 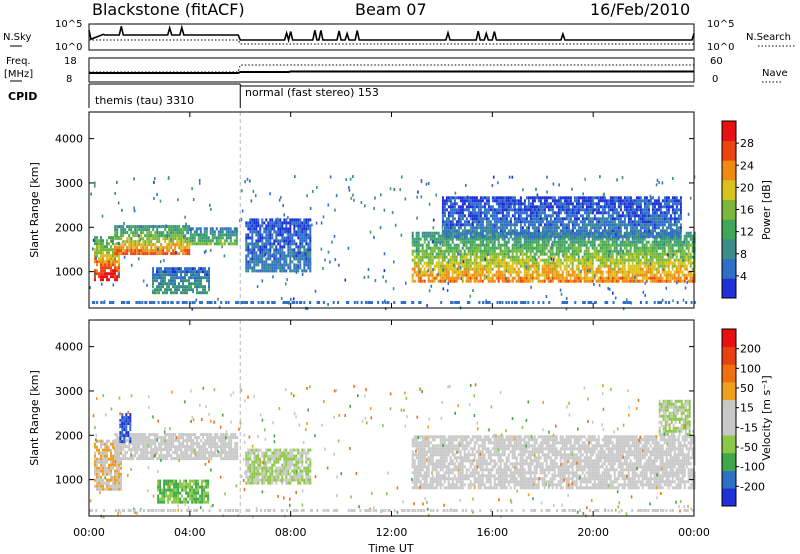 What do you see at coordinates (168, 9) in the screenshot?
I see `station-title: Blackstone (fitACF)` at bounding box center [168, 9].